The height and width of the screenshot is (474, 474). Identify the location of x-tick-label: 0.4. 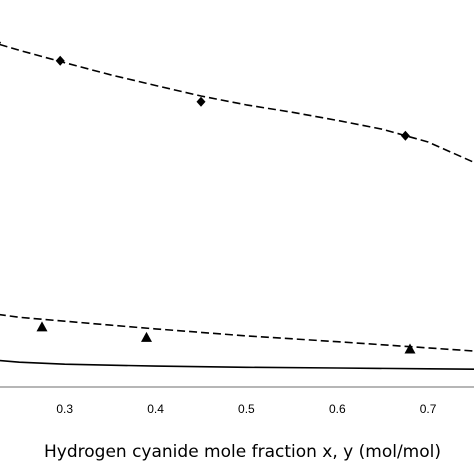
(155, 409).